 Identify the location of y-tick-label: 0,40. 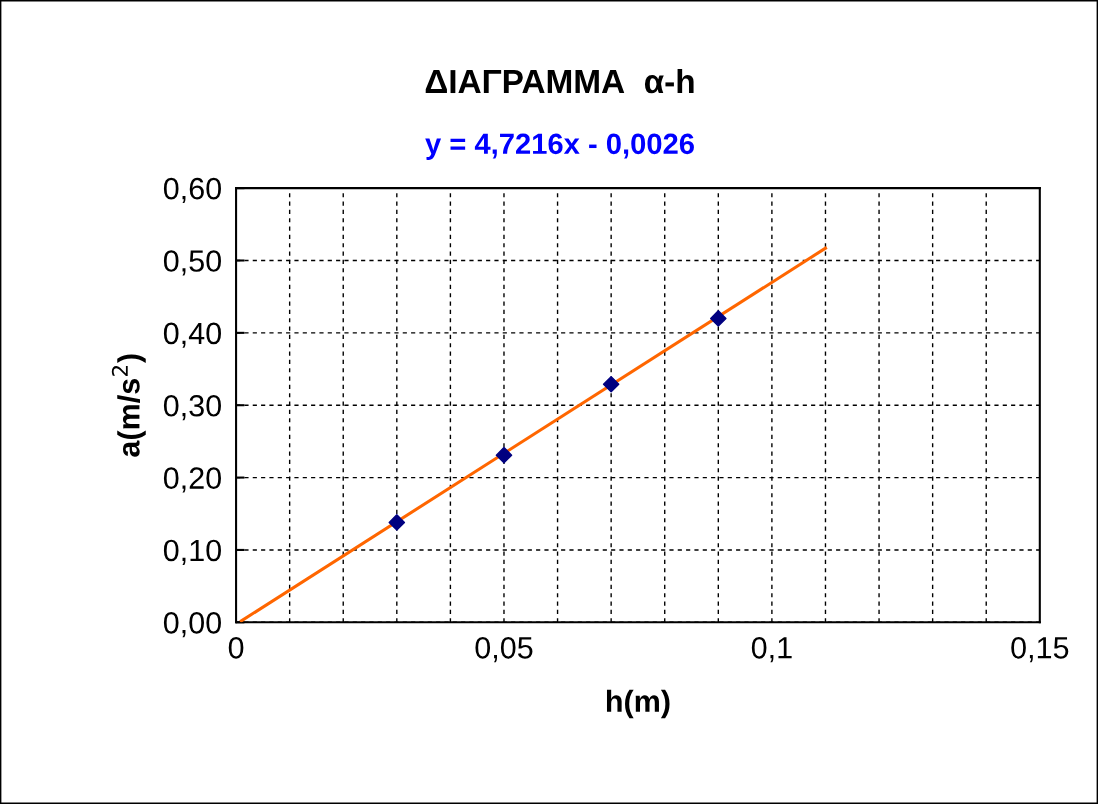
(192, 335).